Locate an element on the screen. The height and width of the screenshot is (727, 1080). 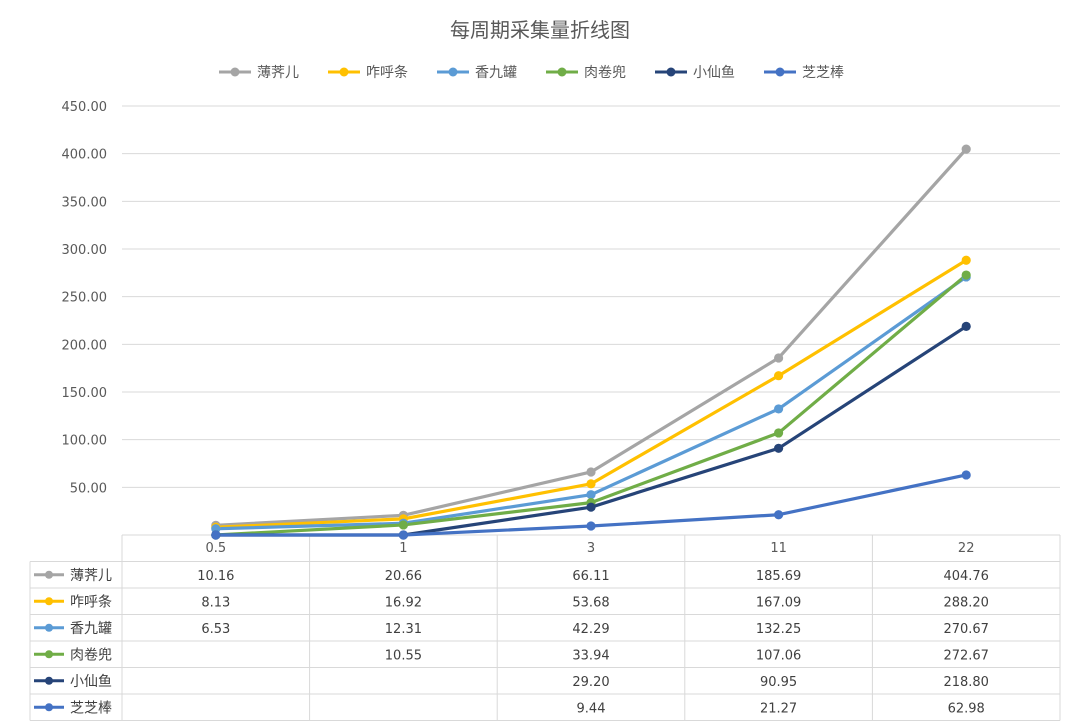
y-tick-label: 250.00 is located at coordinates (85, 298).